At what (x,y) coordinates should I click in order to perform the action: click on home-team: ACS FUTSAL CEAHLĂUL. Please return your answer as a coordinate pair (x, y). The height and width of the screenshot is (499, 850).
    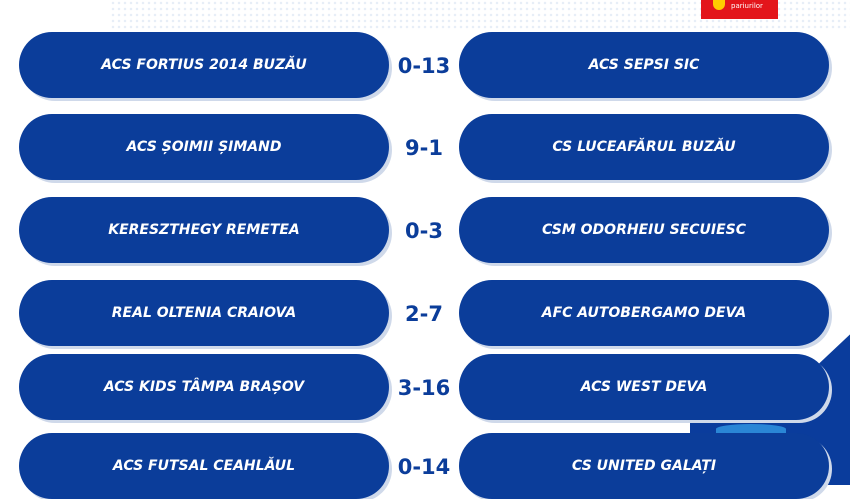
    Looking at the image, I should click on (204, 466).